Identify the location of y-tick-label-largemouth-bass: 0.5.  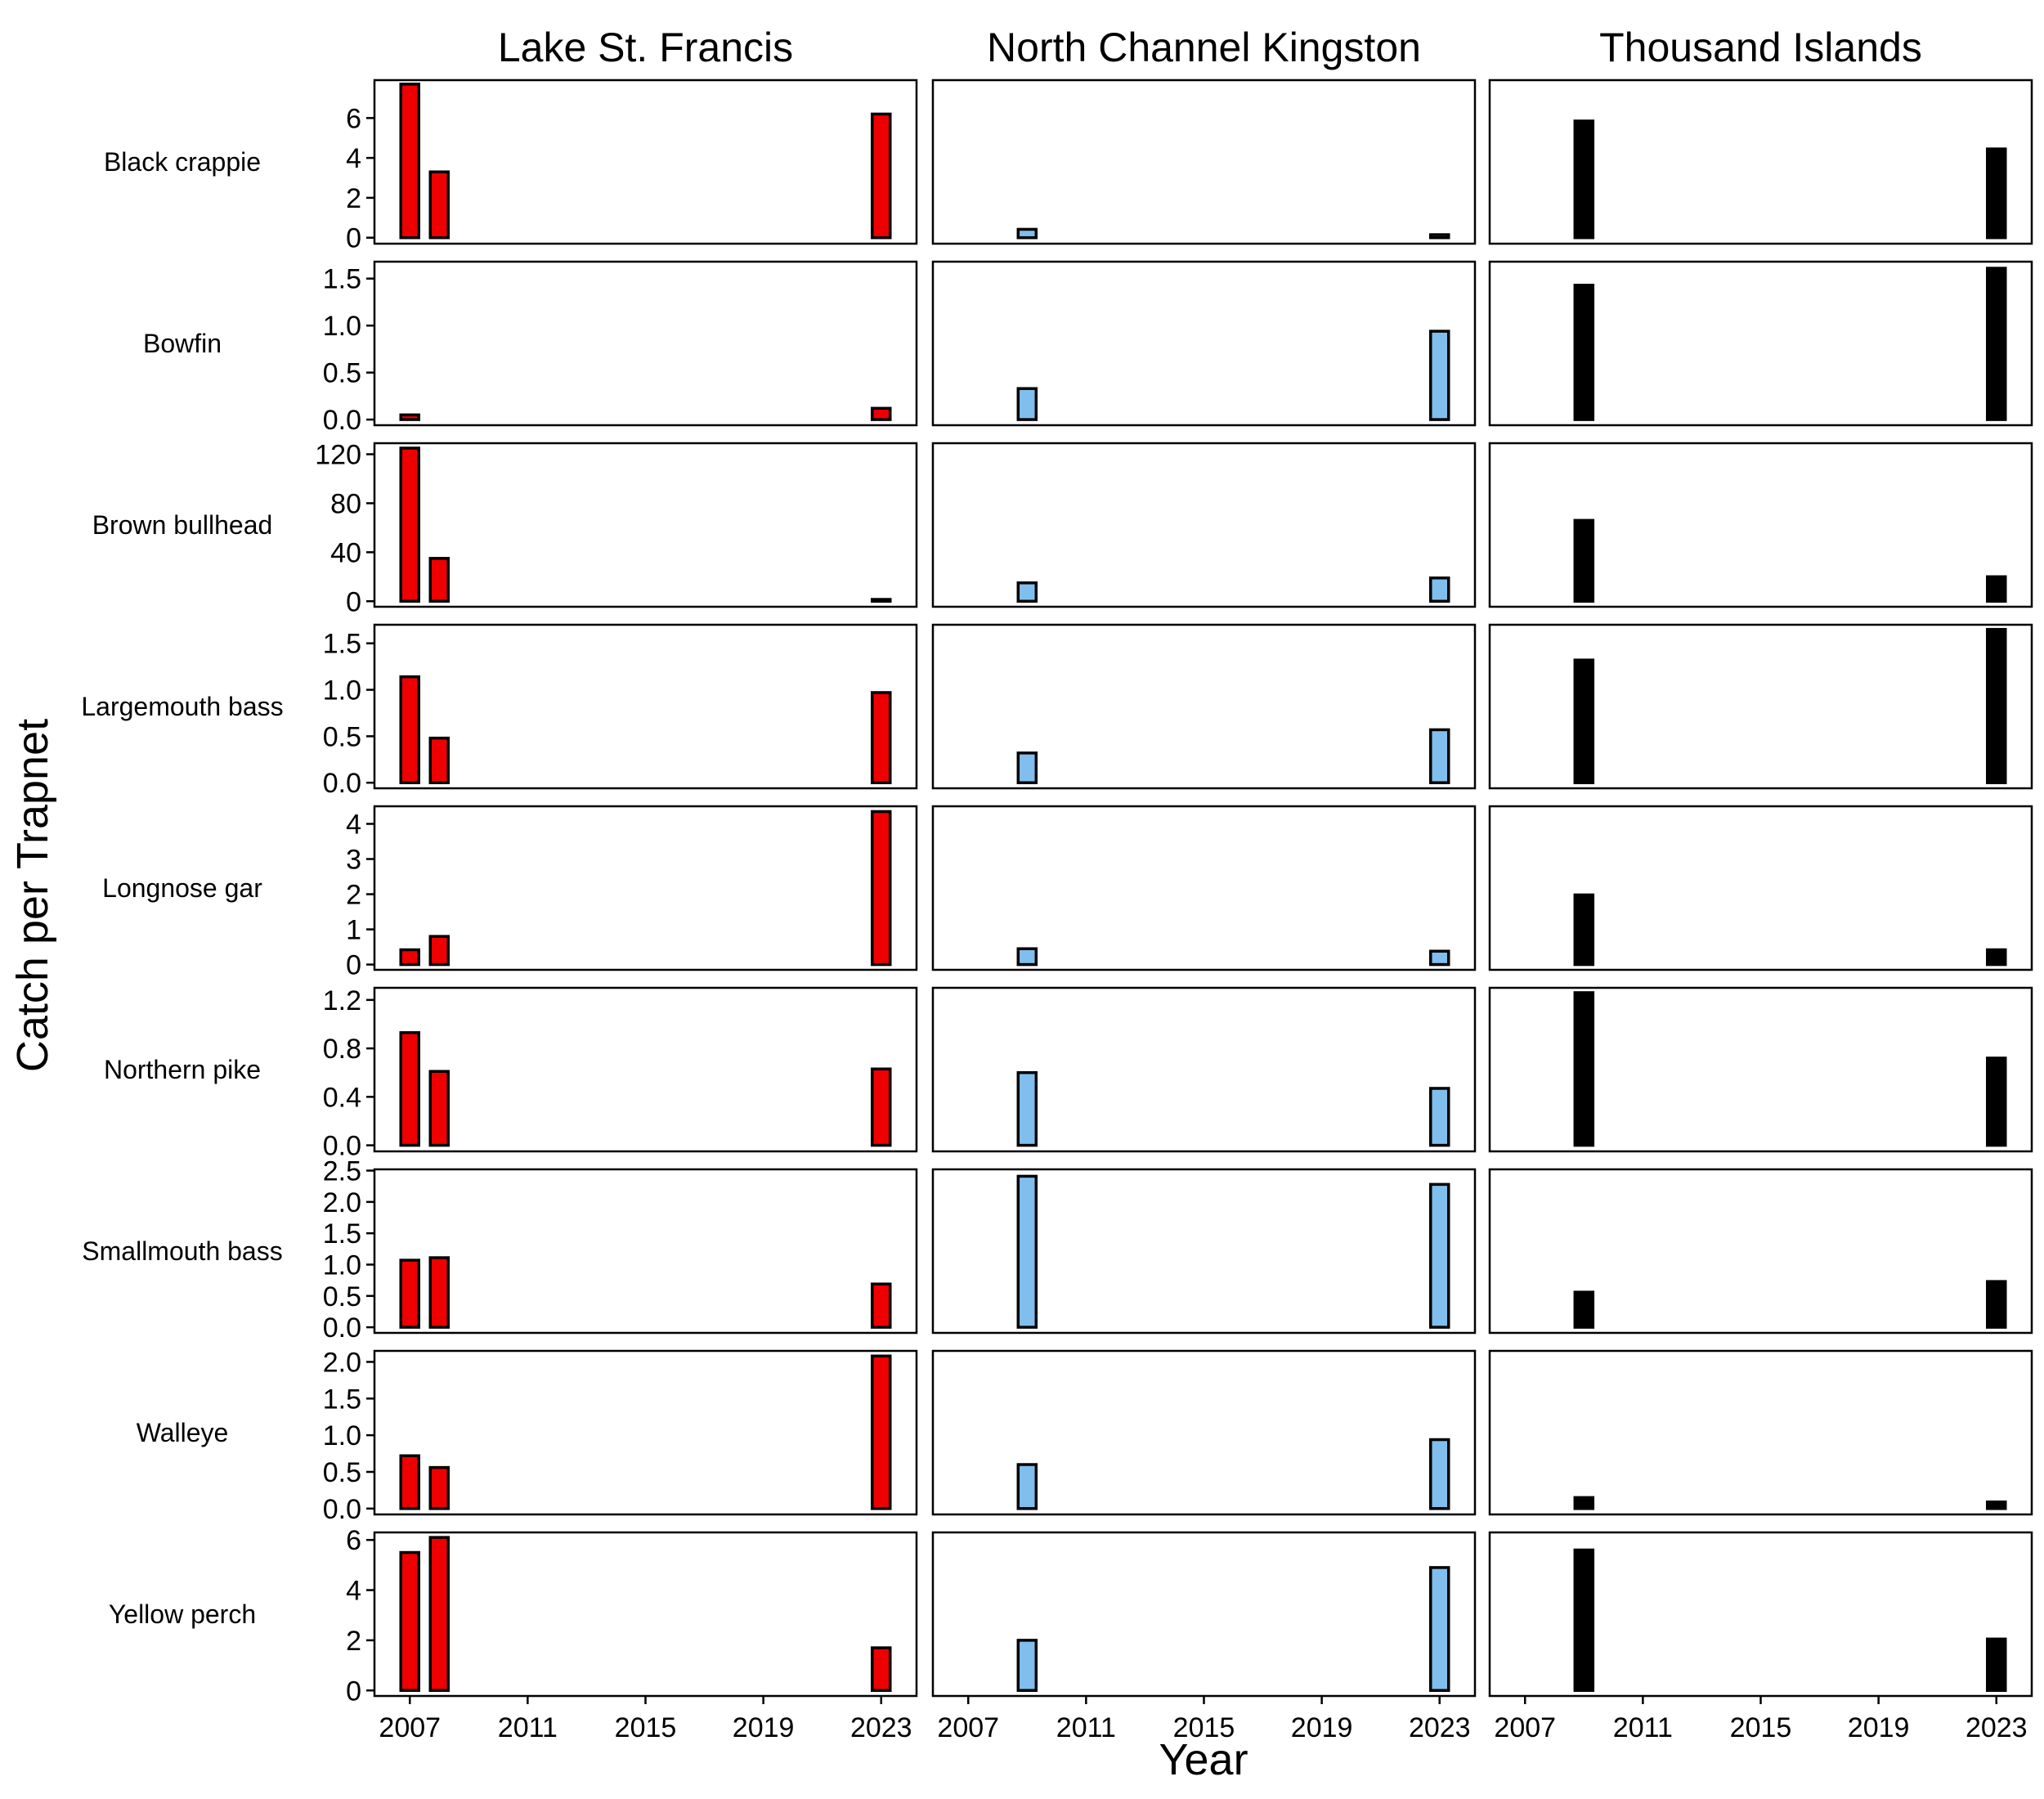
(342, 737).